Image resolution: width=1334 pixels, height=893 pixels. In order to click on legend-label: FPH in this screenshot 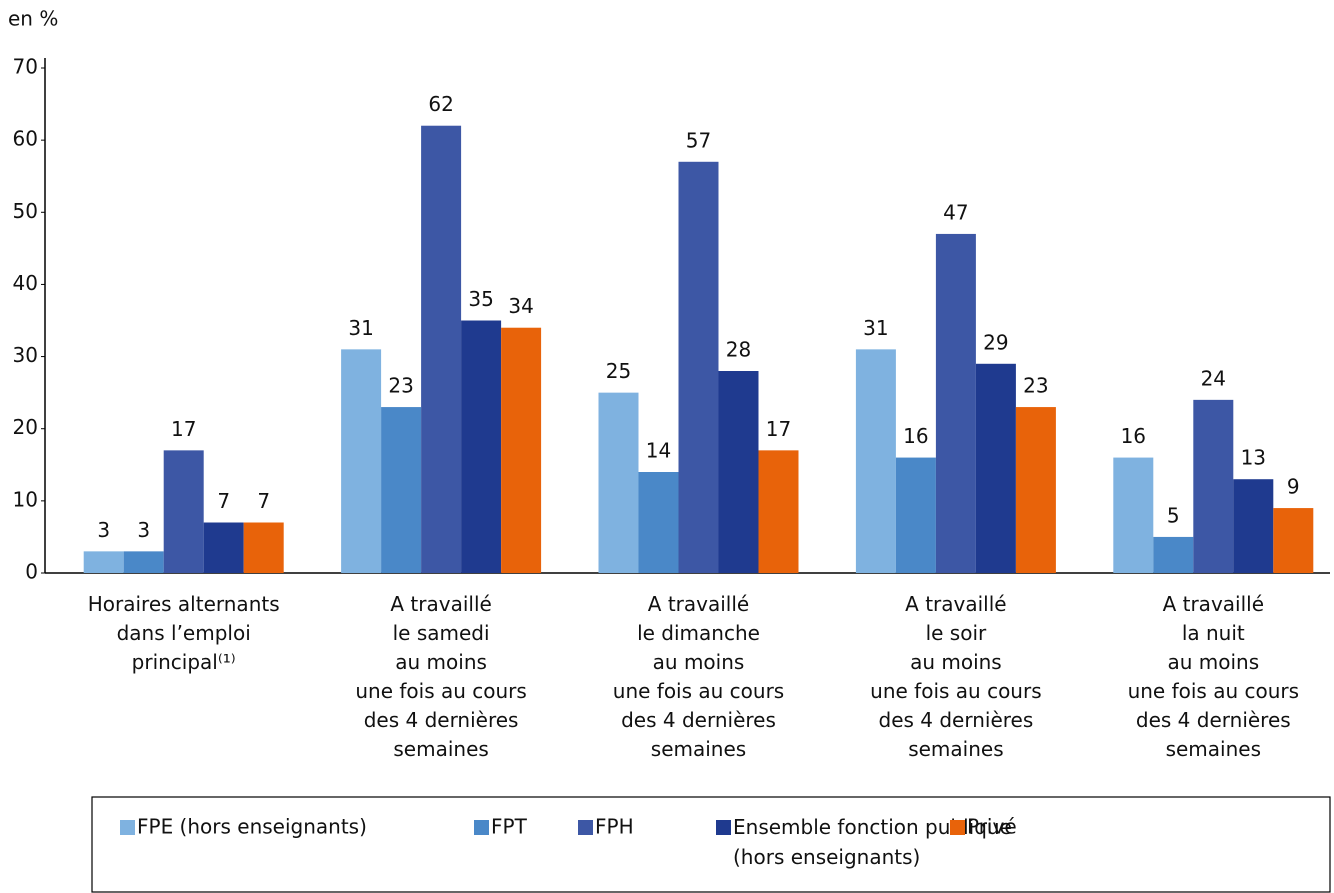, I will do `click(614, 827)`.